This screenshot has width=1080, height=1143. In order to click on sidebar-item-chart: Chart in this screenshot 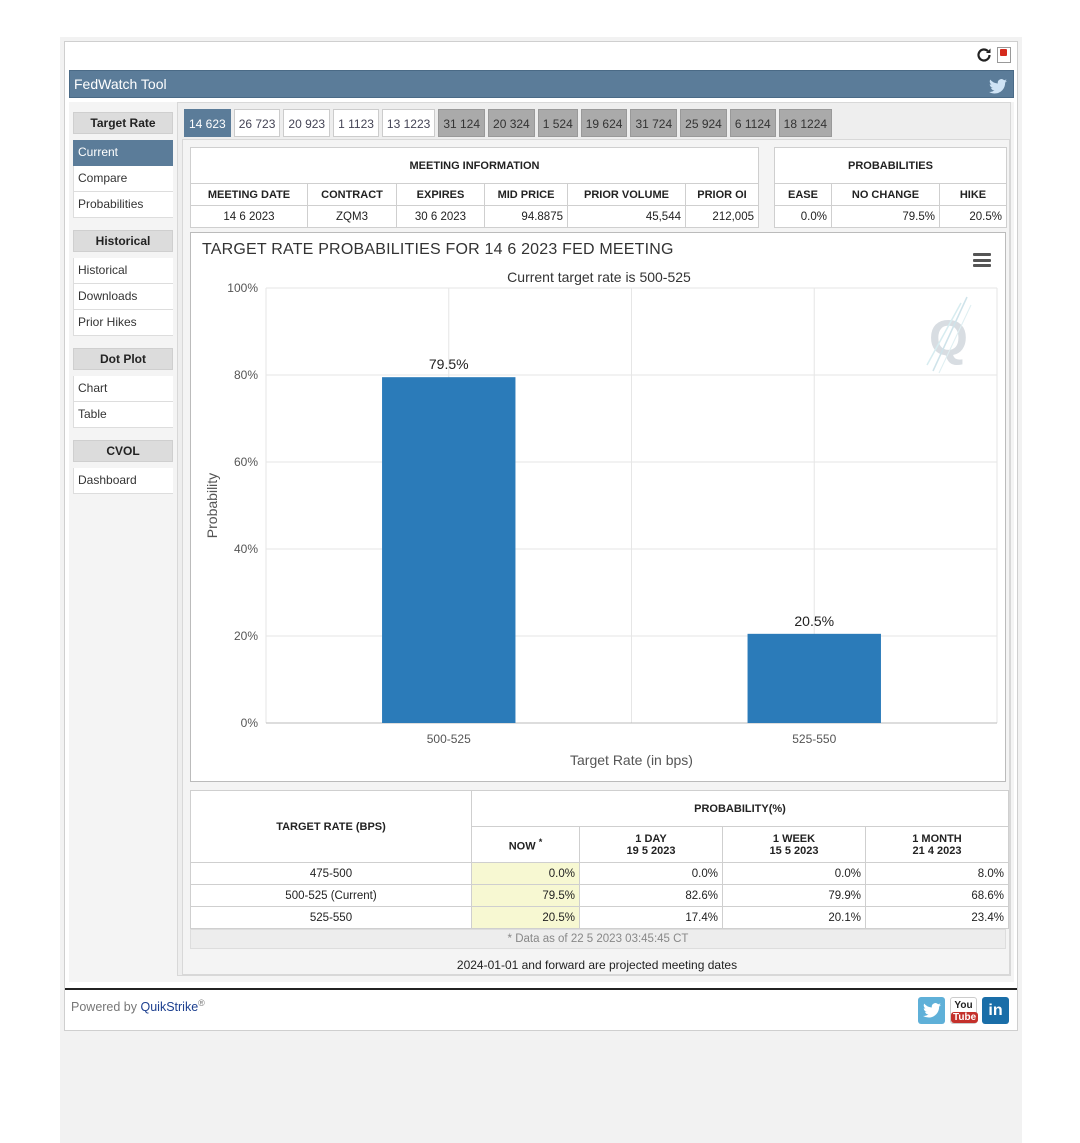, I will do `click(123, 389)`.